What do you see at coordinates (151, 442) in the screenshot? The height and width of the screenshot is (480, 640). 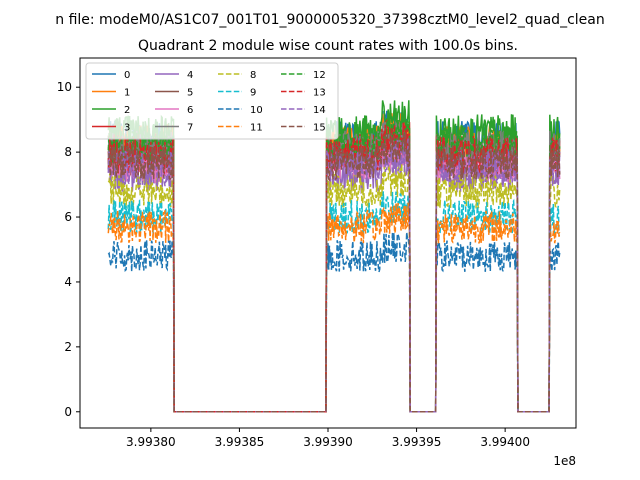 I see `x-tick-label: 3.99380` at bounding box center [151, 442].